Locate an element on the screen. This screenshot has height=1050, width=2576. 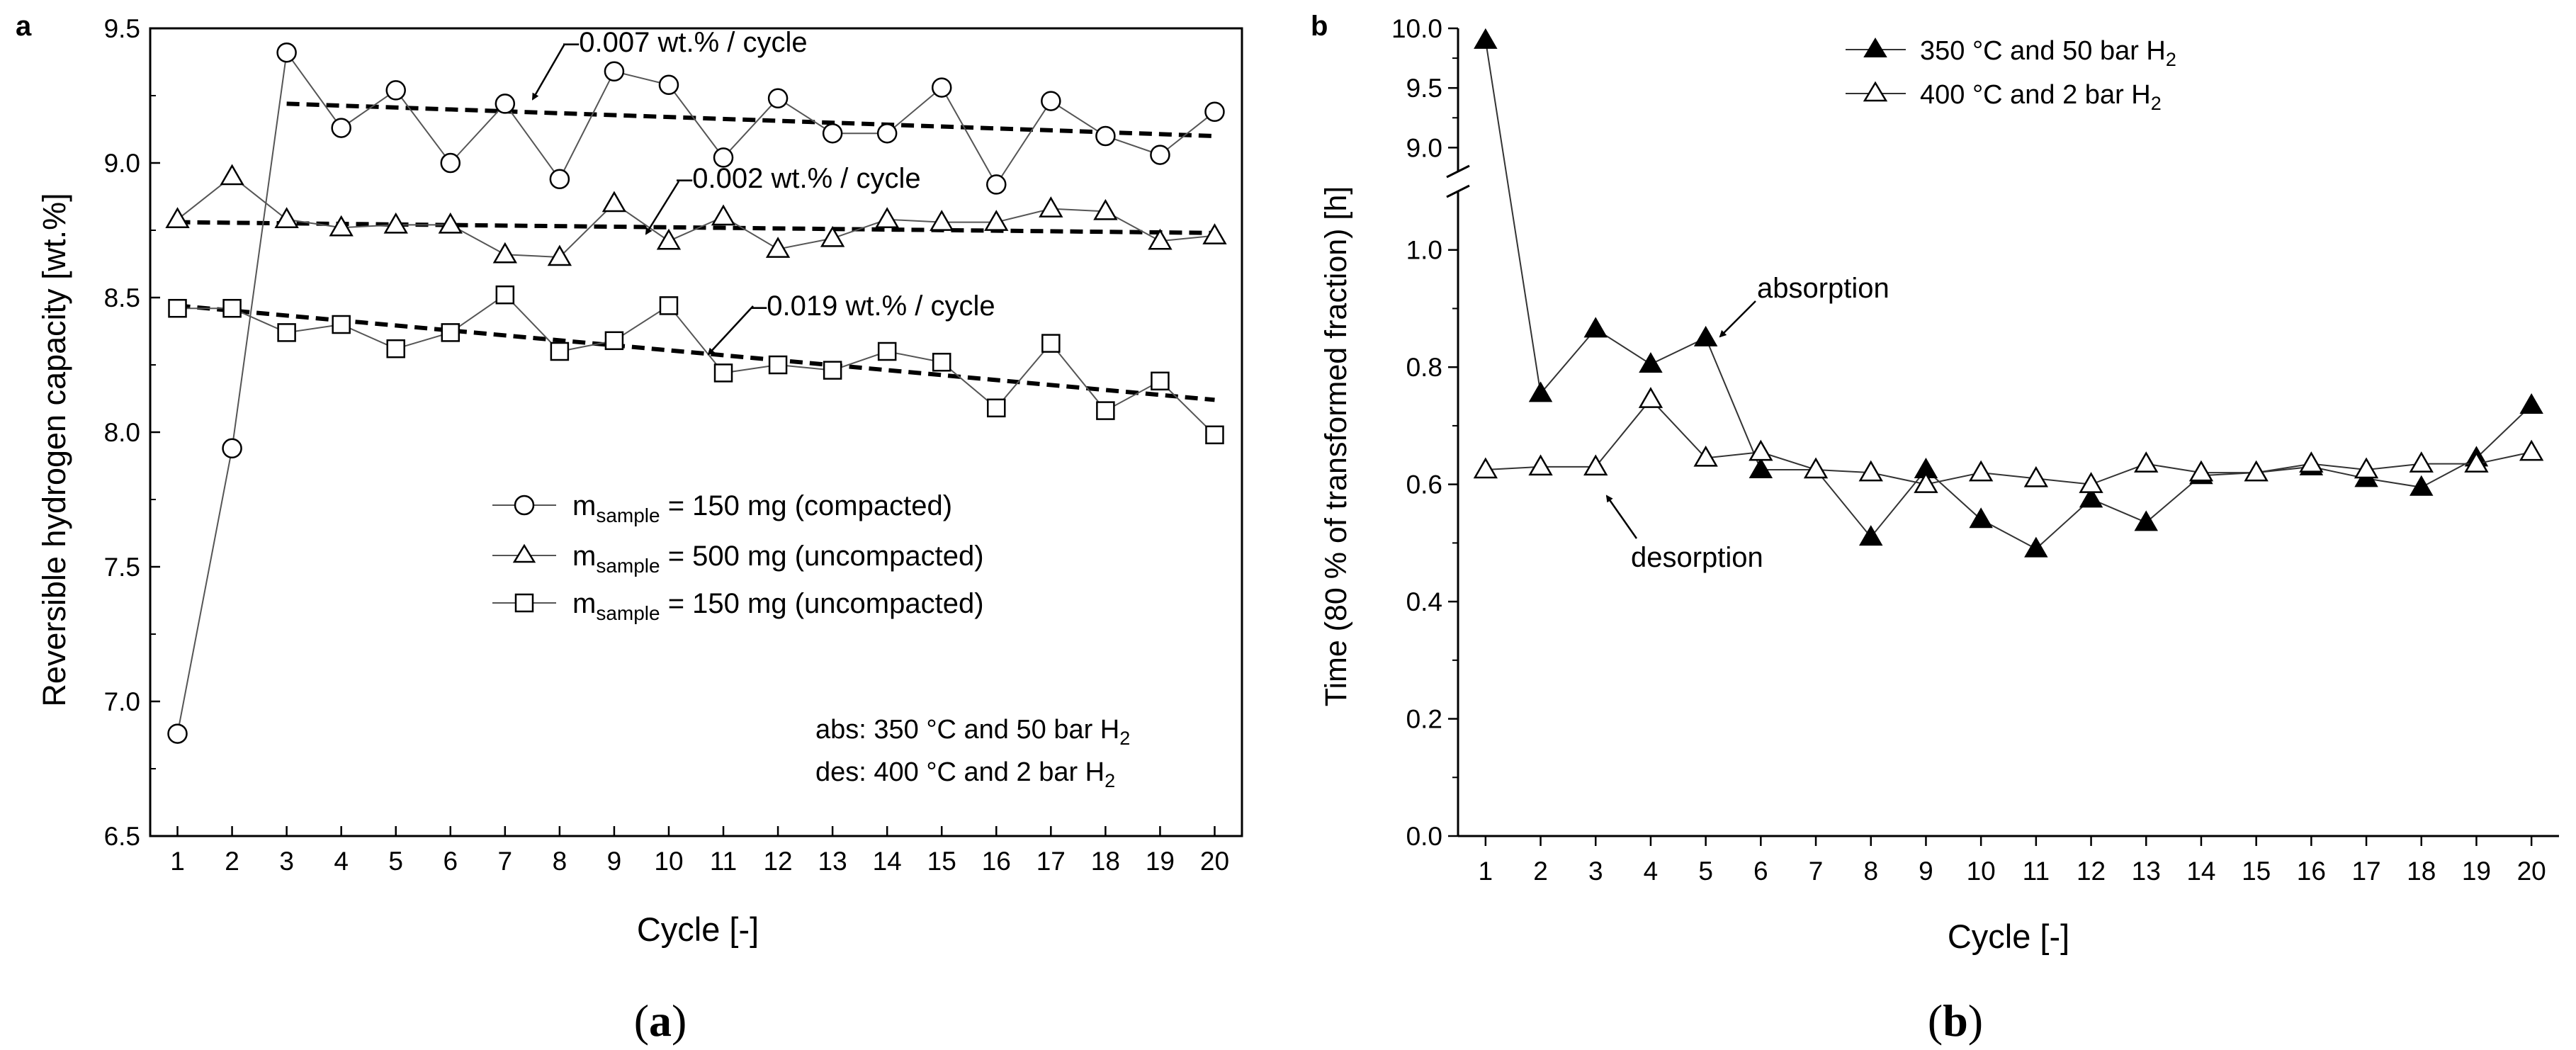
legend-label-compacted: msample = 150 mg (compacted) is located at coordinates (762, 508).